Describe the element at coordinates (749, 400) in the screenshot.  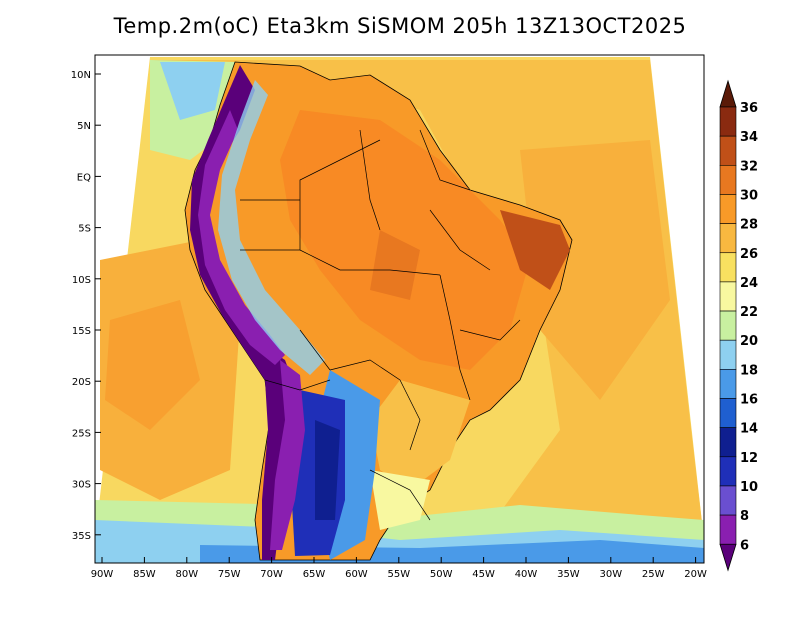
I see `colorbar-label: 16` at that location.